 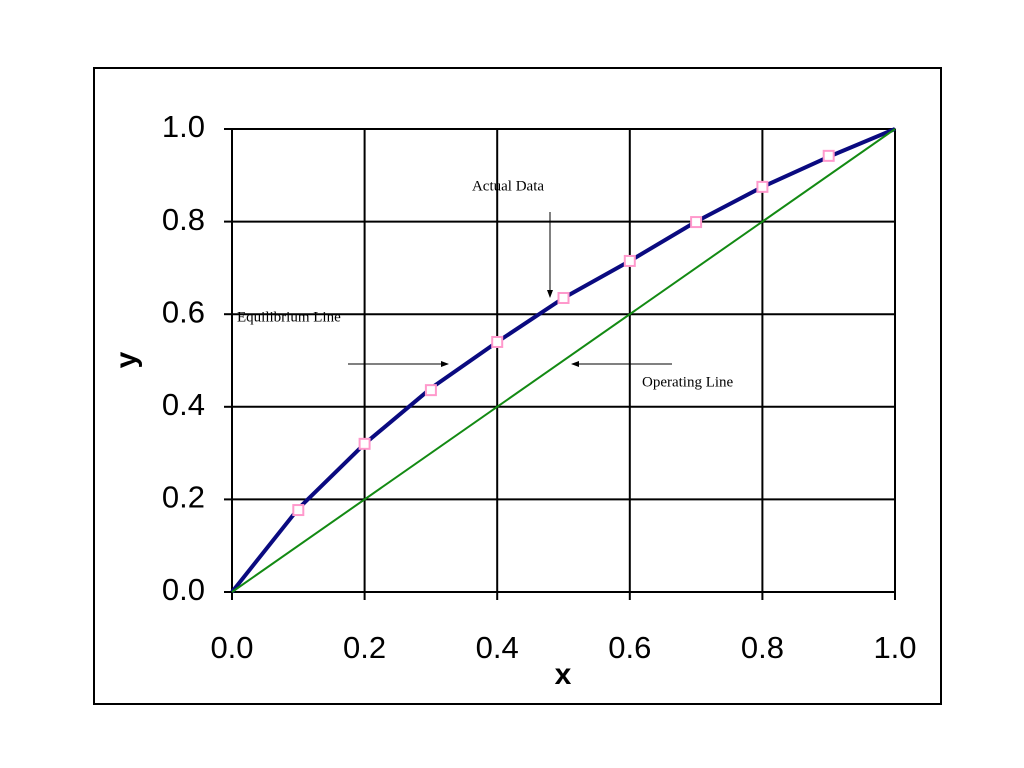 I want to click on annotation: Operating Line, so click(x=688, y=382).